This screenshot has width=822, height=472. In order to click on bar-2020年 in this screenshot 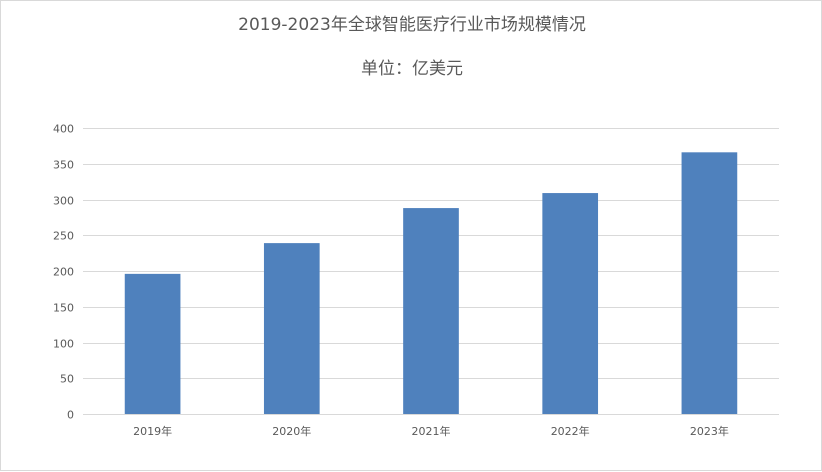, I will do `click(291, 328)`.